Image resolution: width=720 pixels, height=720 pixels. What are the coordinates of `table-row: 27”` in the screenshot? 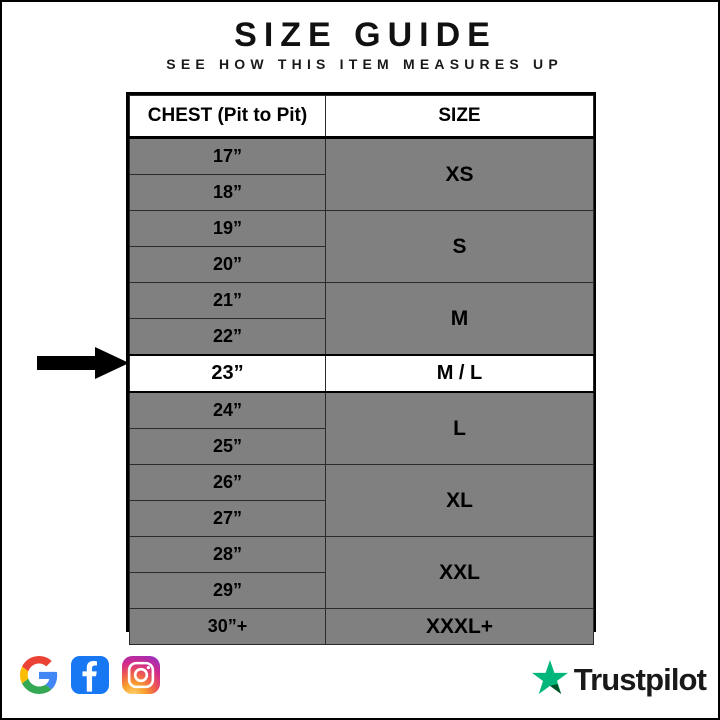 It's located at (361, 518).